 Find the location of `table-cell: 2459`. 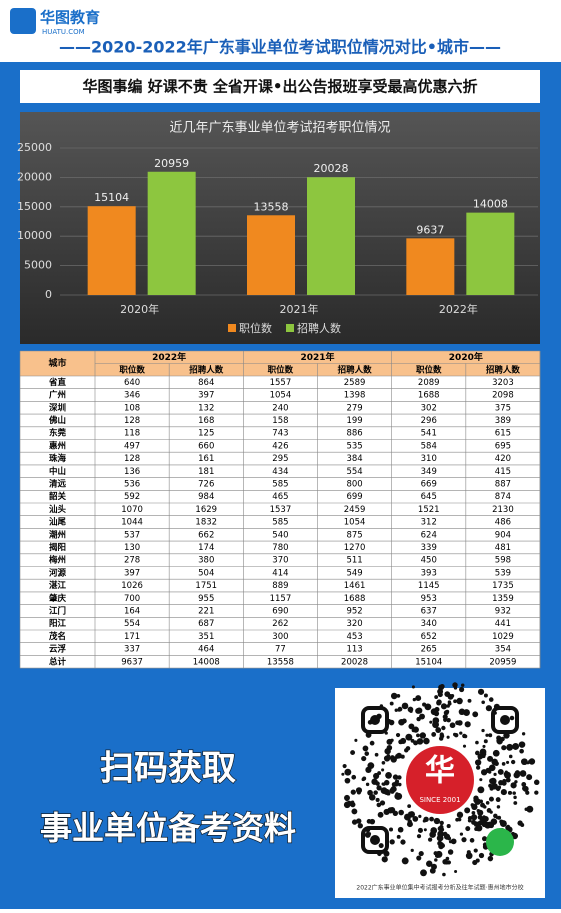

table-cell: 2459 is located at coordinates (355, 510).